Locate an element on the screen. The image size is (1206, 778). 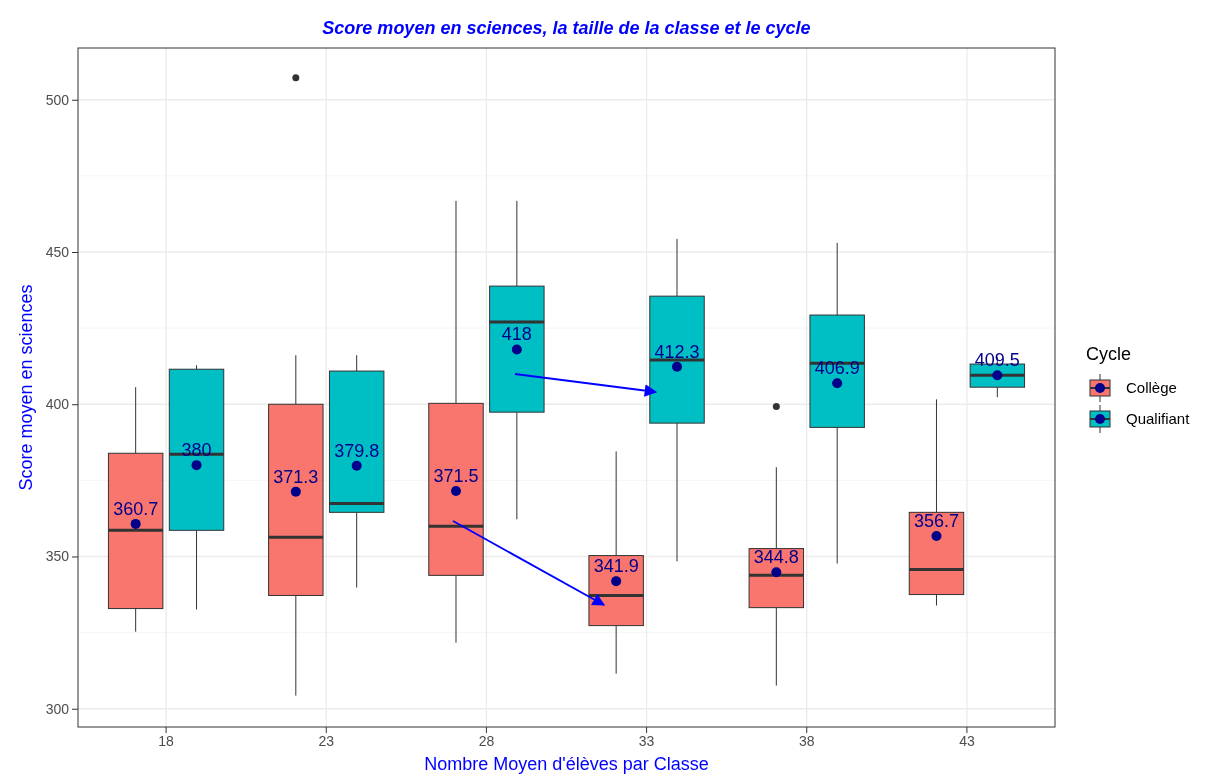
x-tick-label: 38 is located at coordinates (806, 740).